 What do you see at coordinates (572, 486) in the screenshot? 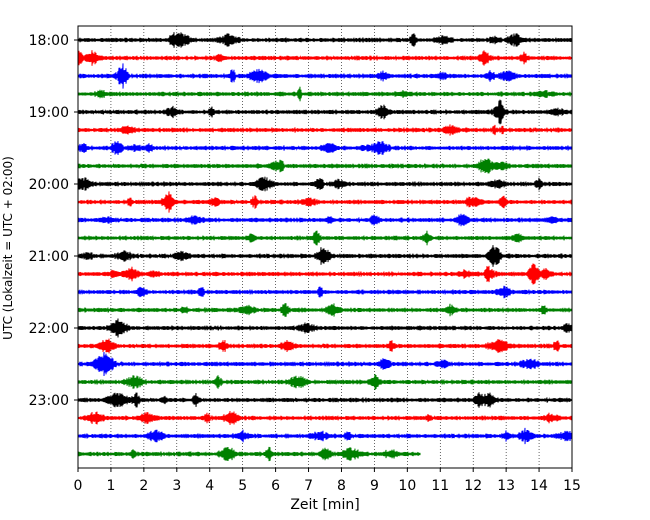
I see `x-tick-label: 15` at bounding box center [572, 486].